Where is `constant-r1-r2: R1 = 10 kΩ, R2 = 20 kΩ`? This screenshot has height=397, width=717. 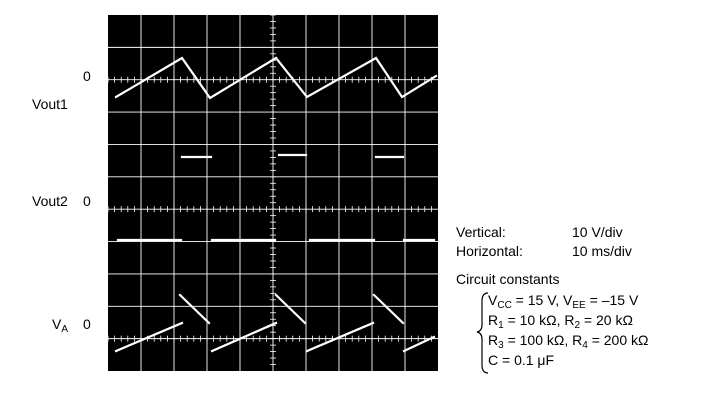 constant-r1-r2: R1 = 10 kΩ, R2 = 20 kΩ is located at coordinates (560, 321).